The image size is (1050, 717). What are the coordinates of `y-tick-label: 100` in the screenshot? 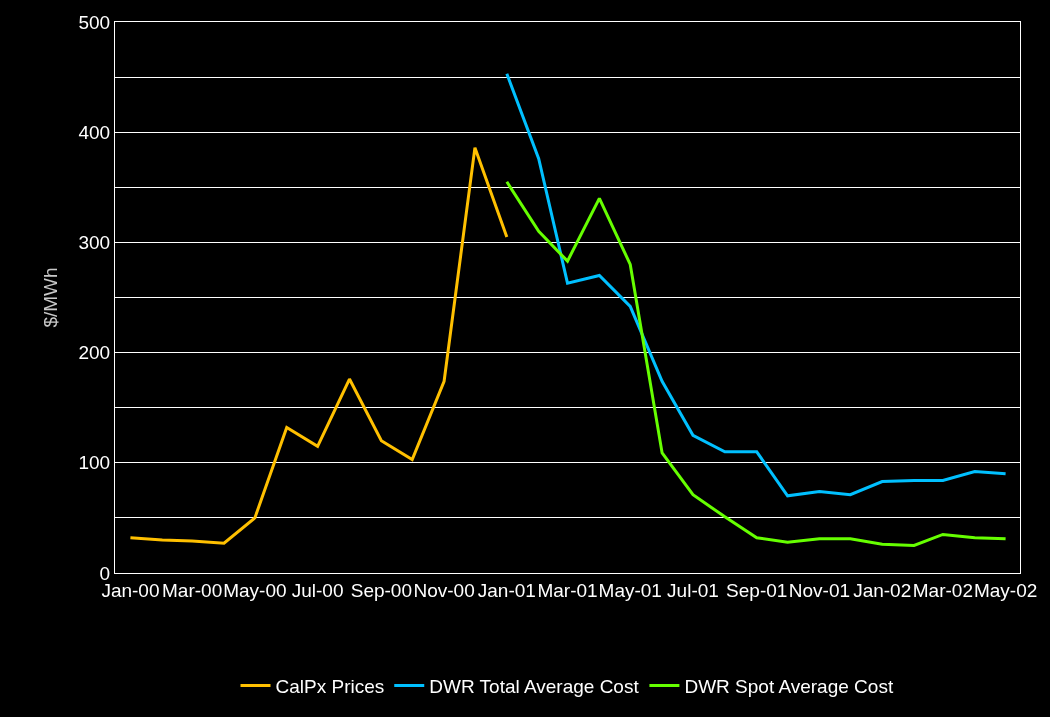 It's located at (94, 463).